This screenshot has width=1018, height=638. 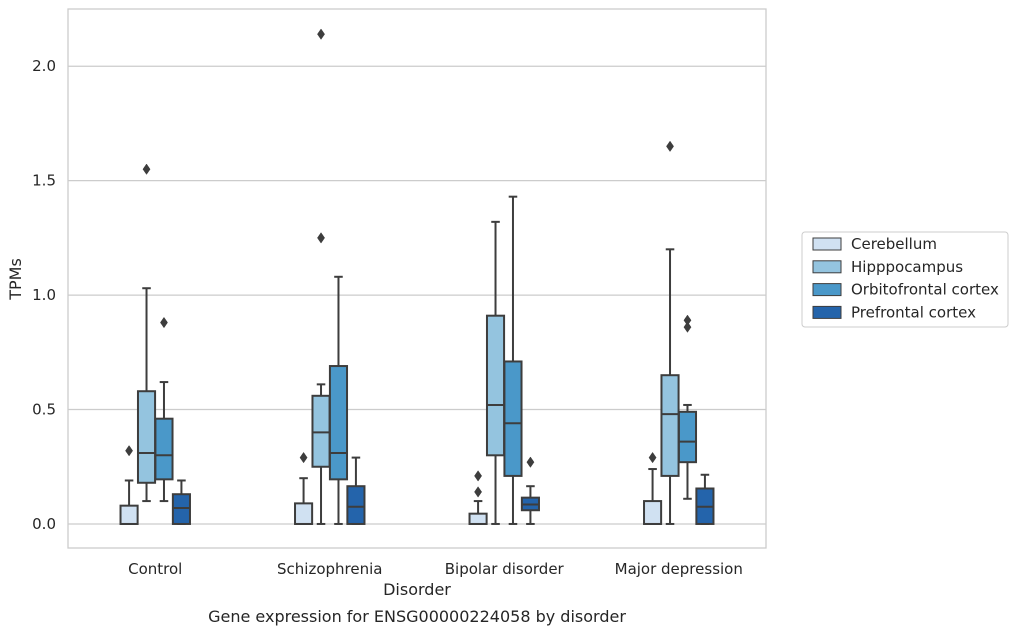 I want to click on legend-label: Cerebellum, so click(x=894, y=244).